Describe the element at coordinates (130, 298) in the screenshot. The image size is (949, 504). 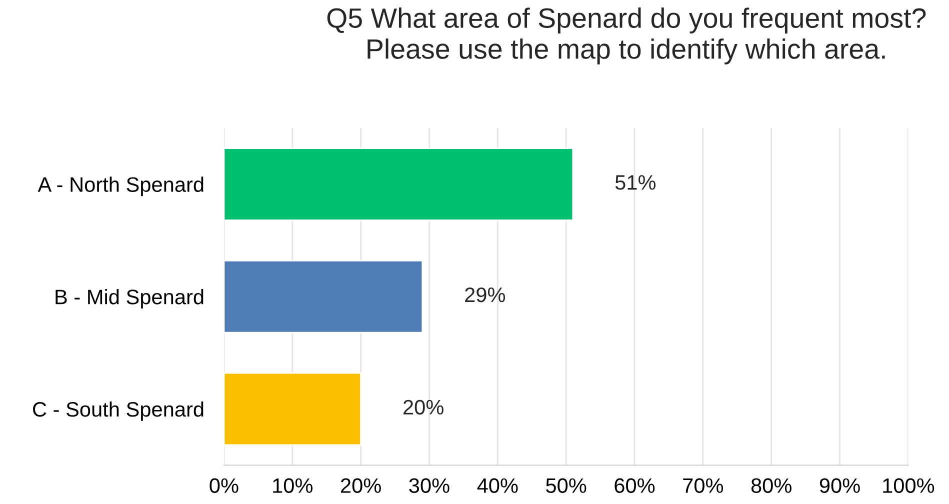
I see `y-tick-label: B - Mid Spenard` at that location.